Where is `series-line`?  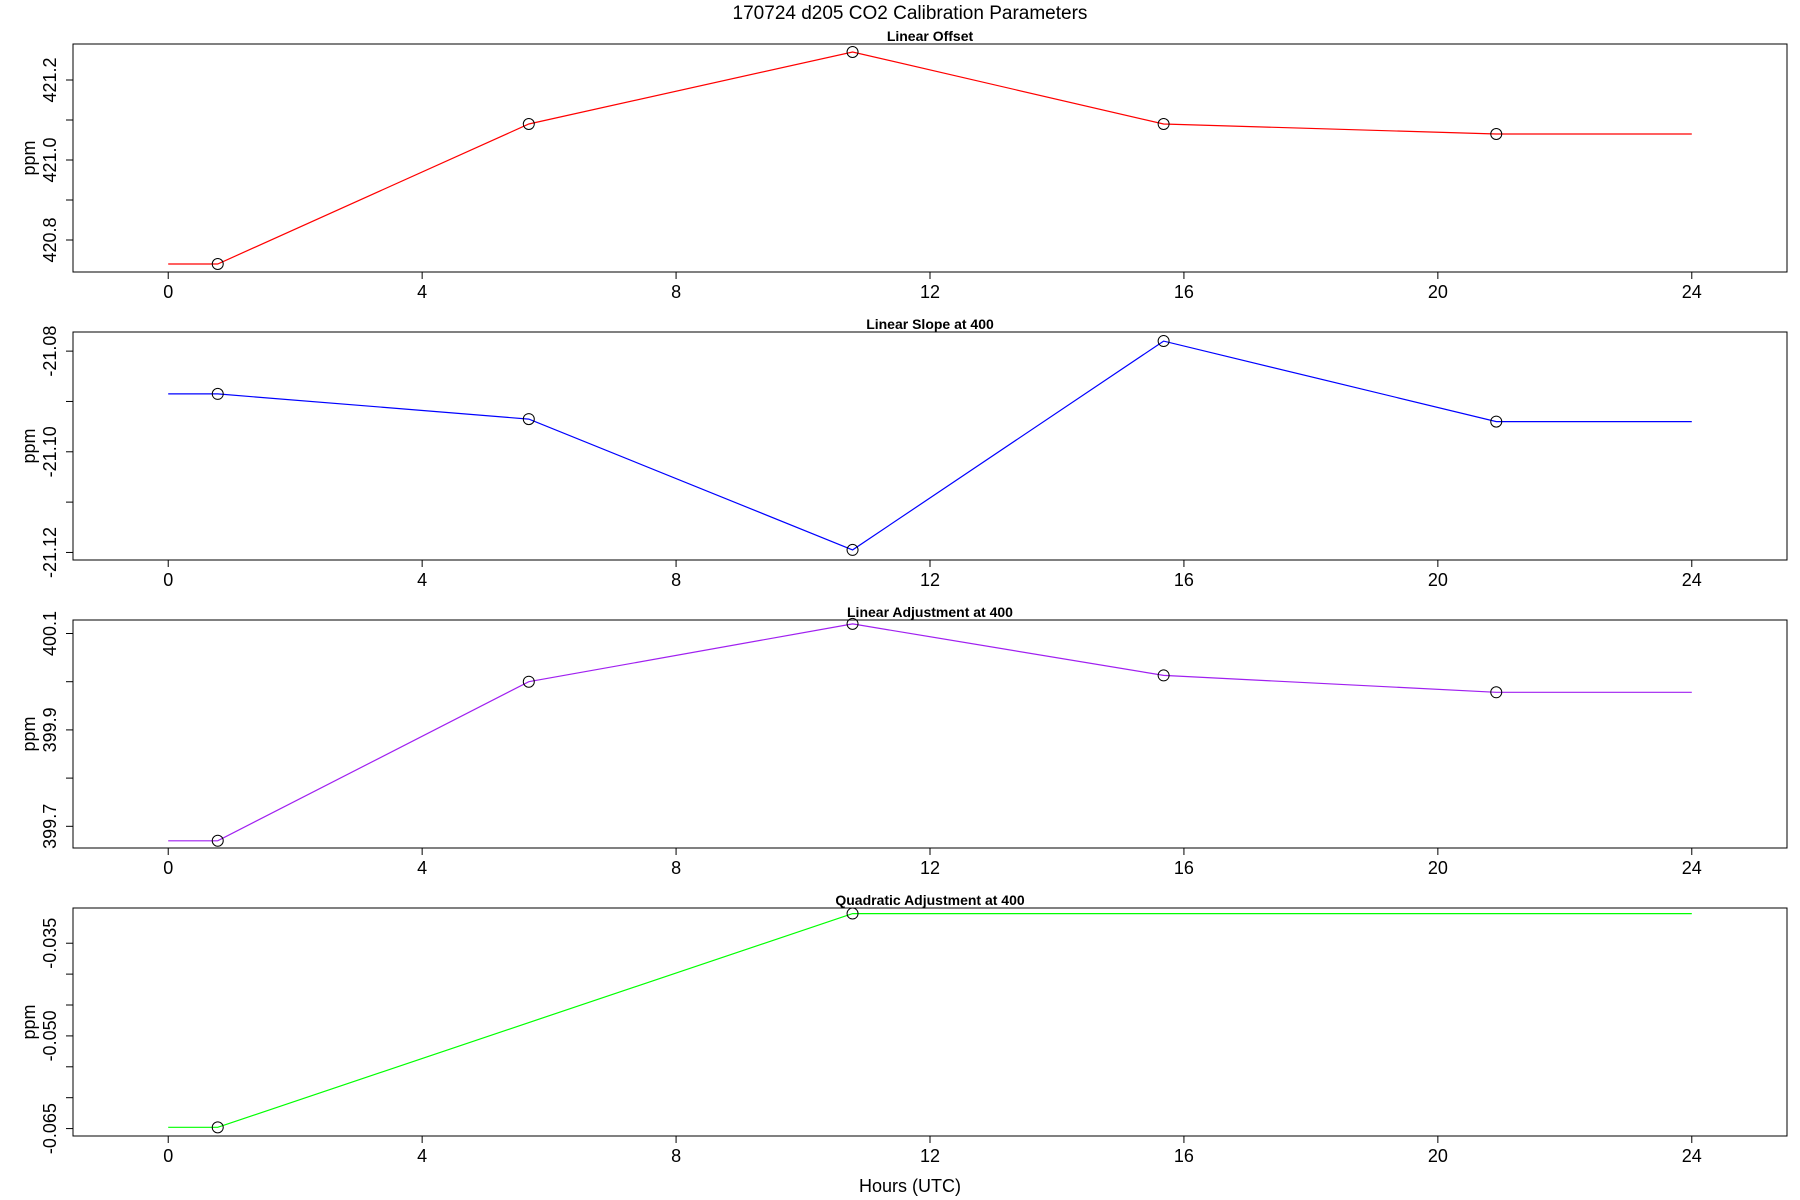 series-line is located at coordinates (930, 445).